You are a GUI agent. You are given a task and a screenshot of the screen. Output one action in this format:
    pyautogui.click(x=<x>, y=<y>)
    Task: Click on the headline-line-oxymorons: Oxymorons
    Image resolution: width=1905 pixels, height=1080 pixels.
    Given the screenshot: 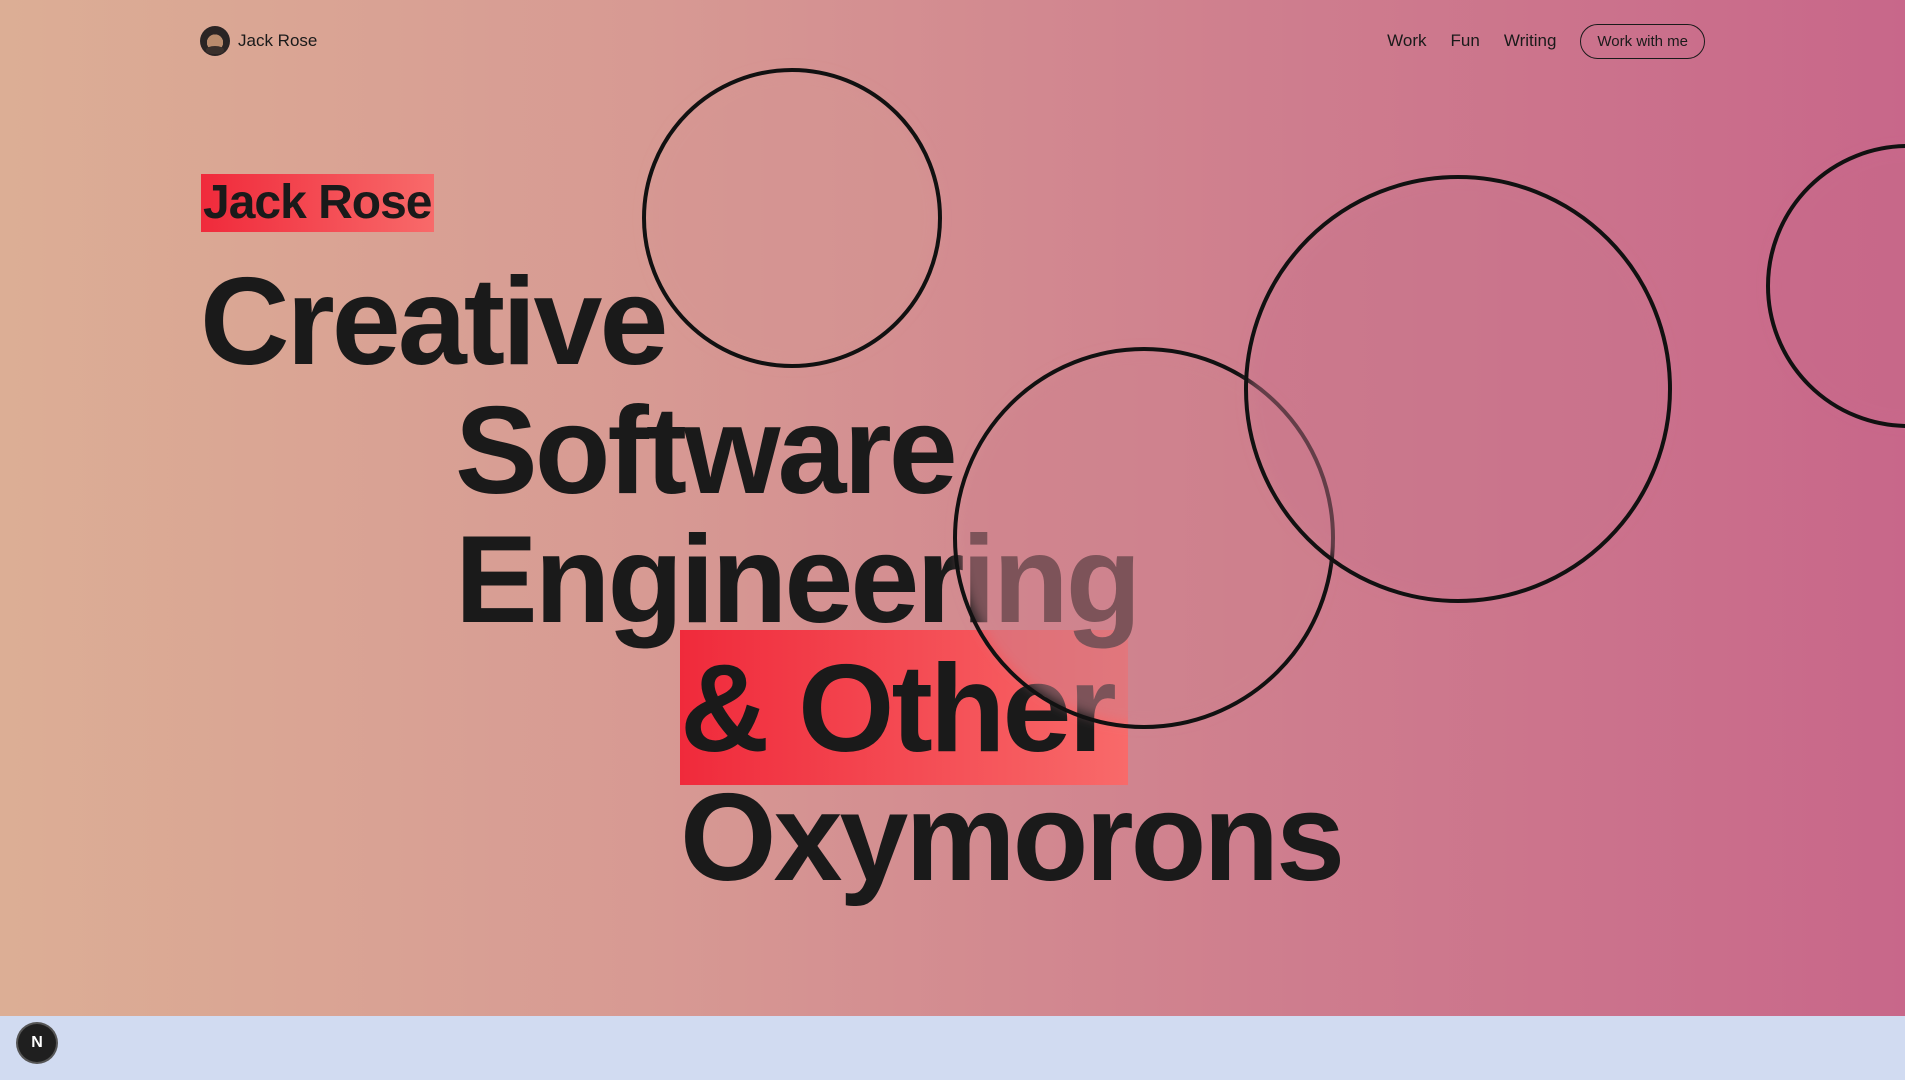 What is the action you would take?
    pyautogui.click(x=1012, y=838)
    